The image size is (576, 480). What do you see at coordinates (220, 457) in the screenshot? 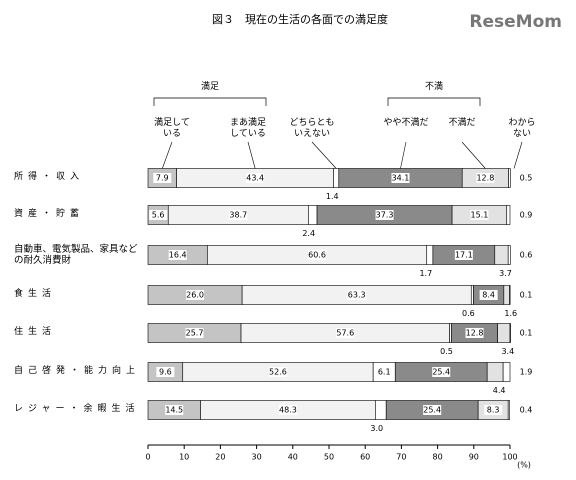
I see `x-tick-label: 20` at bounding box center [220, 457].